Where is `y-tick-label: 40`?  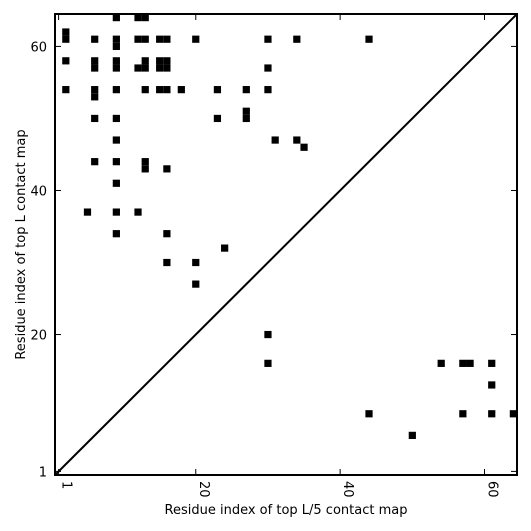 y-tick-label: 40 is located at coordinates (38, 191).